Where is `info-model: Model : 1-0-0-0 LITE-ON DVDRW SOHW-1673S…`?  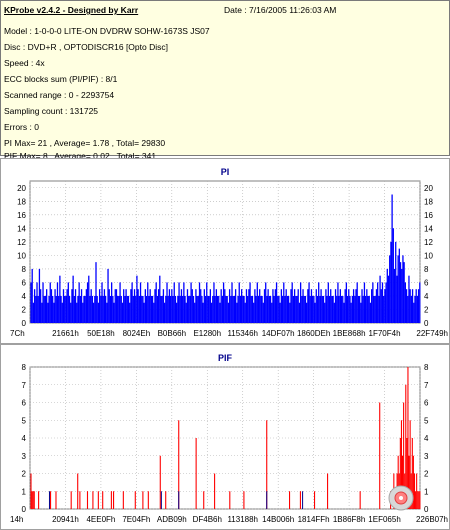
info-model: Model : 1-0-0-0 LITE-ON DVDRW SOHW-1673S… is located at coordinates (107, 31).